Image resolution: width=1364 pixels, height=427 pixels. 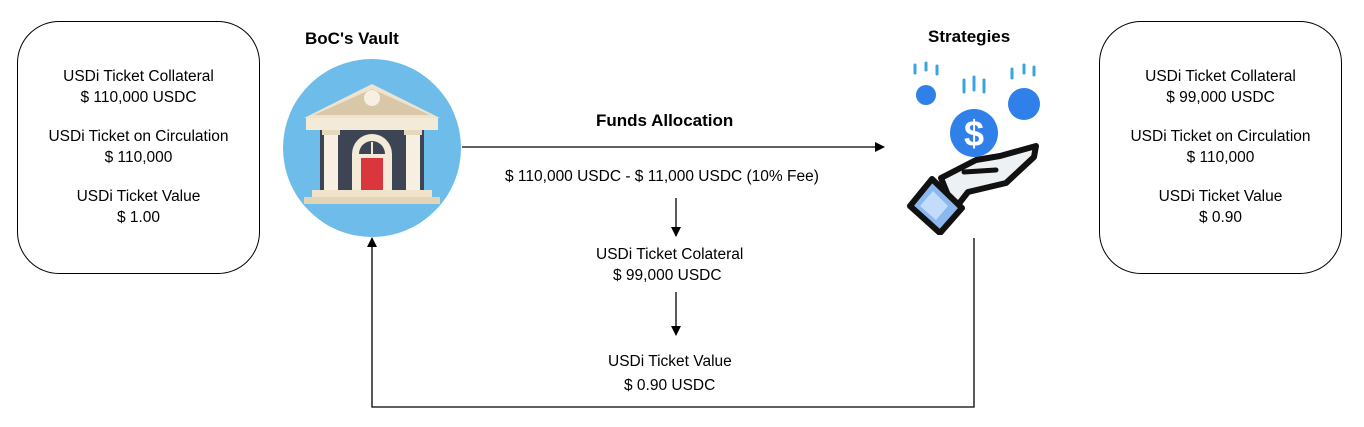 What do you see at coordinates (138, 217) in the screenshot?
I see `left-value-value: $ 1.00` at bounding box center [138, 217].